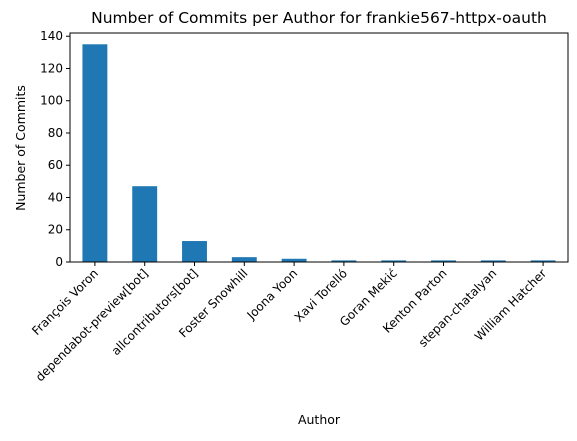 The height and width of the screenshot is (441, 577). What do you see at coordinates (51, 36) in the screenshot?
I see `y-tick-label: 140` at bounding box center [51, 36].